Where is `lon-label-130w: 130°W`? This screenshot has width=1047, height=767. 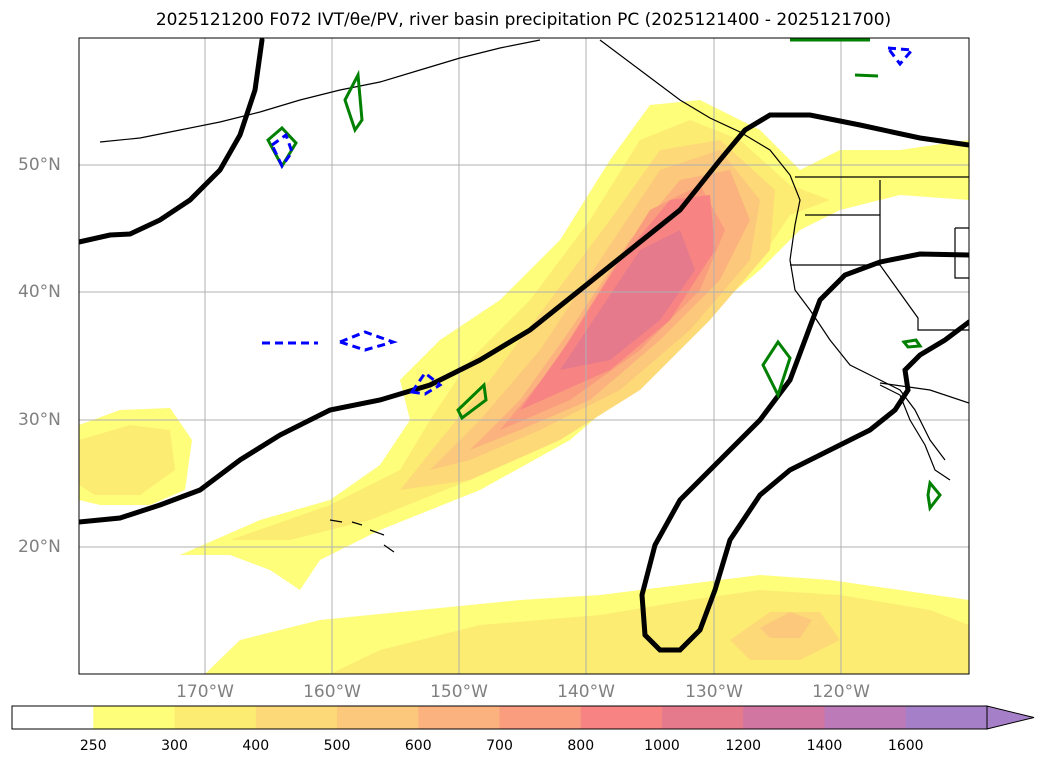
lon-label-130w: 130°W is located at coordinates (714, 692).